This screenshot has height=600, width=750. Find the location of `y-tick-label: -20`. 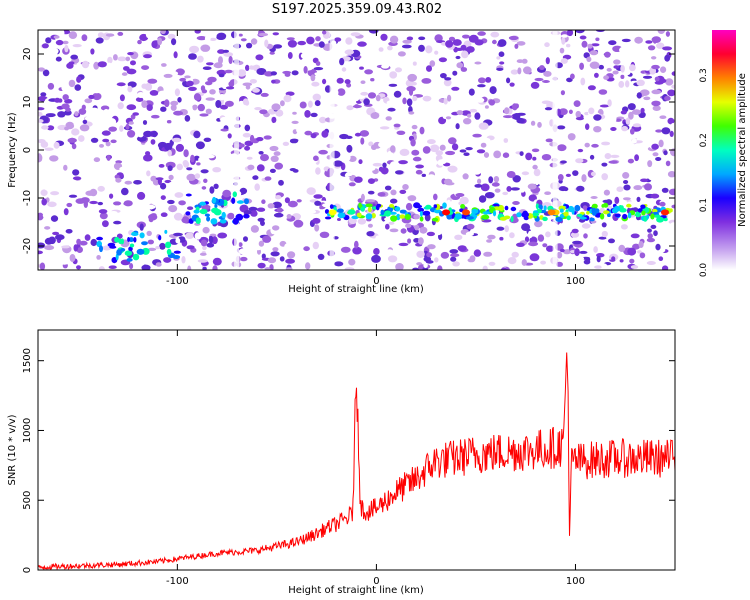

y-tick-label: -20 is located at coordinates (27, 246).